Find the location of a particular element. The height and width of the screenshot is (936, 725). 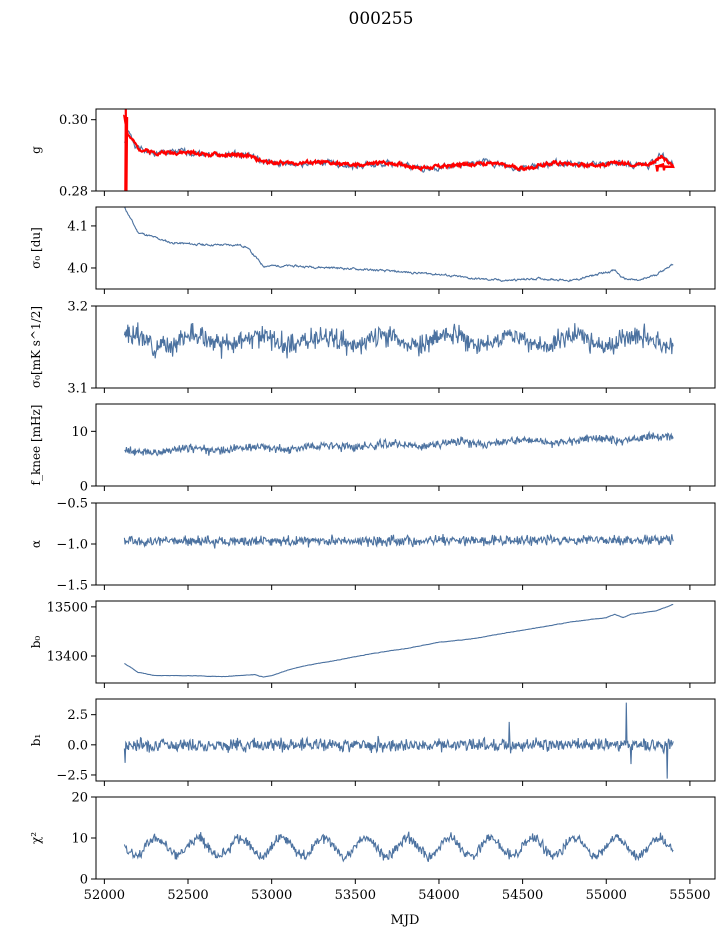

x-tick-label: 54500 is located at coordinates (522, 895).